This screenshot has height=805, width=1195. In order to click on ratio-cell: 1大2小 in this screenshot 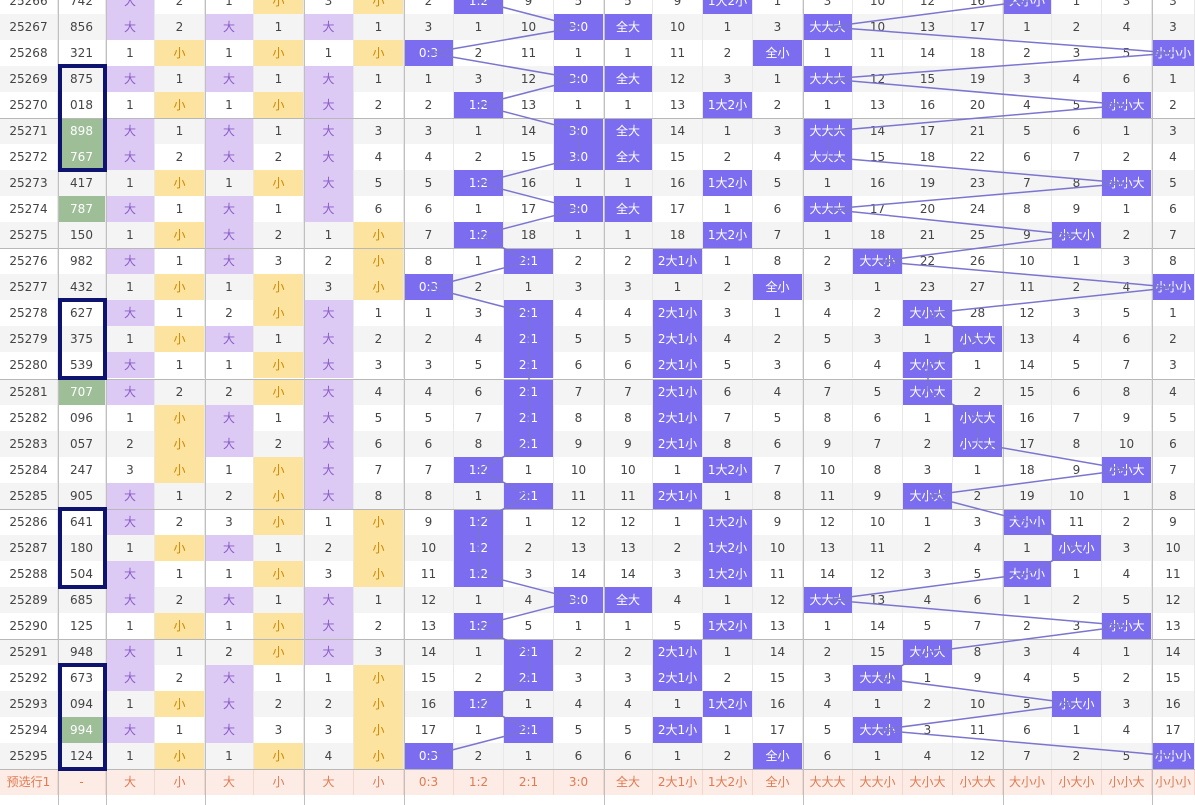, I will do `click(728, 235)`.